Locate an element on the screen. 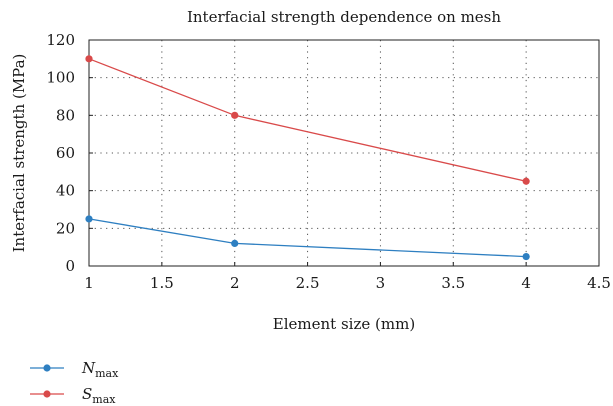 This screenshot has width=613, height=406. legend-label-main: N is located at coordinates (88, 368).